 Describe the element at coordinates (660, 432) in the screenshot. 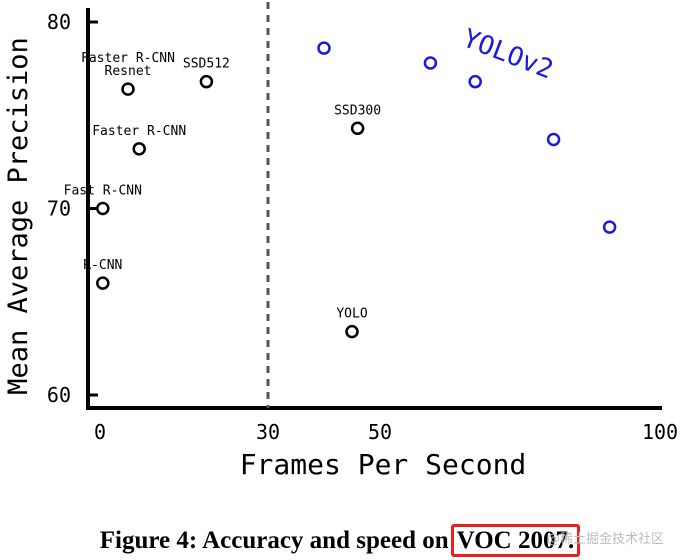

I see `x-tick-label: 100` at that location.